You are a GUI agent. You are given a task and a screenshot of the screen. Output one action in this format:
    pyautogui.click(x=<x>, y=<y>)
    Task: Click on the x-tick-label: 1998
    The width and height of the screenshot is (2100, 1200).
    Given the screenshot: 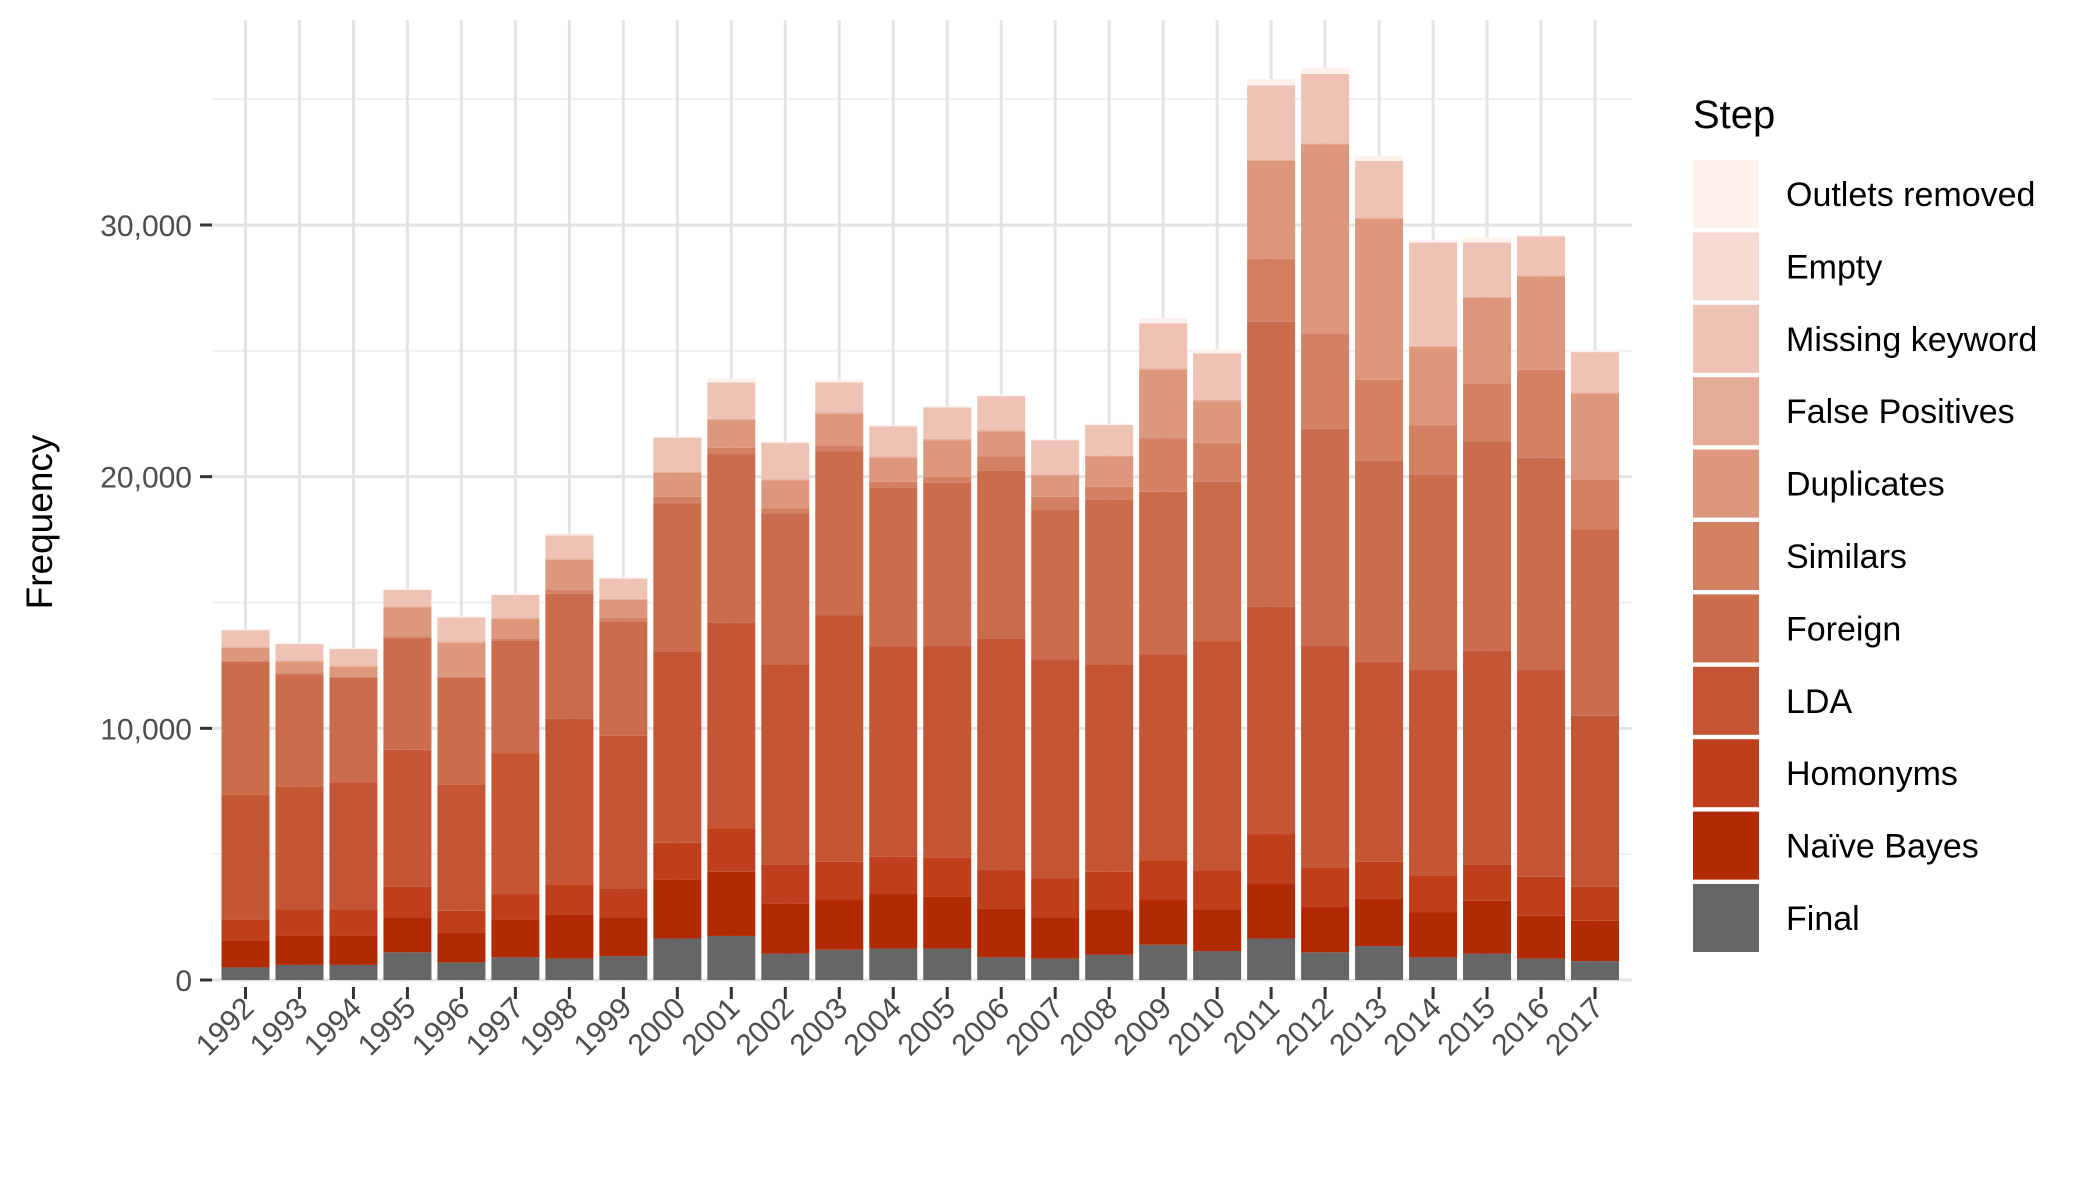 What is the action you would take?
    pyautogui.click(x=549, y=1027)
    